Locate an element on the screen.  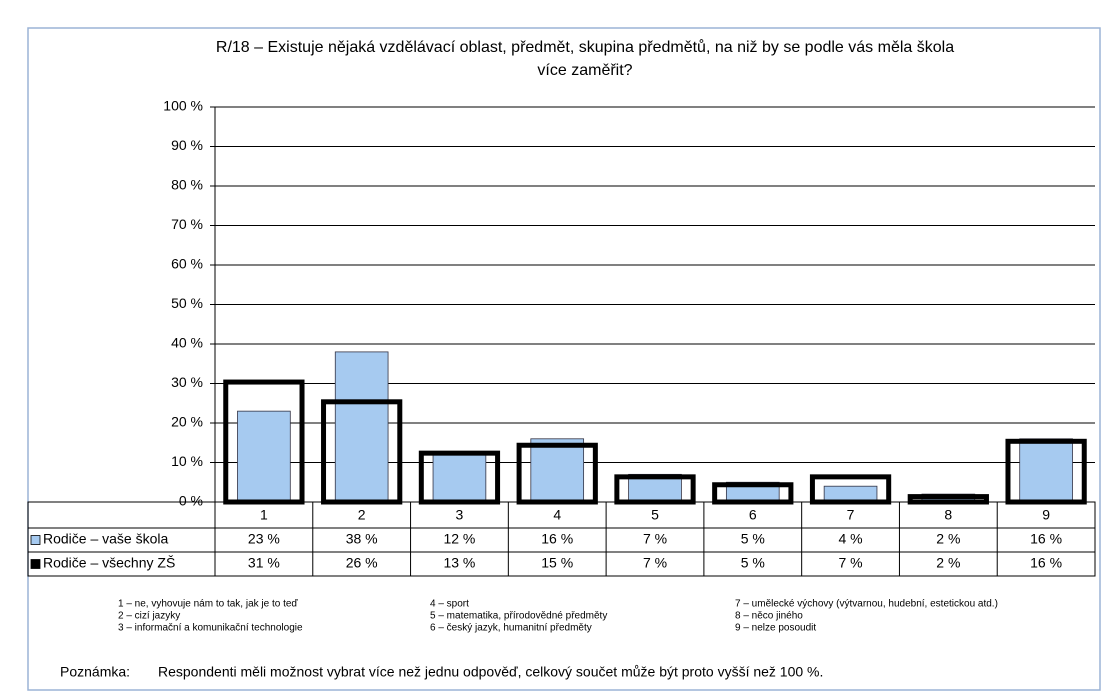
y-tick-label: 70 % is located at coordinates (187, 224).